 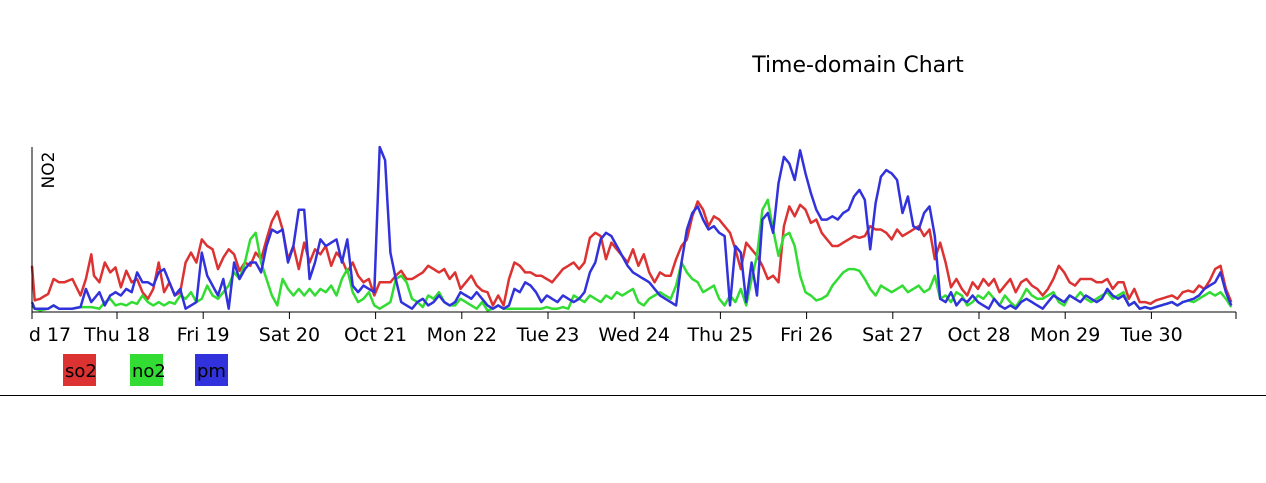 I want to click on x-tick-label: Oct 21, so click(x=375, y=335).